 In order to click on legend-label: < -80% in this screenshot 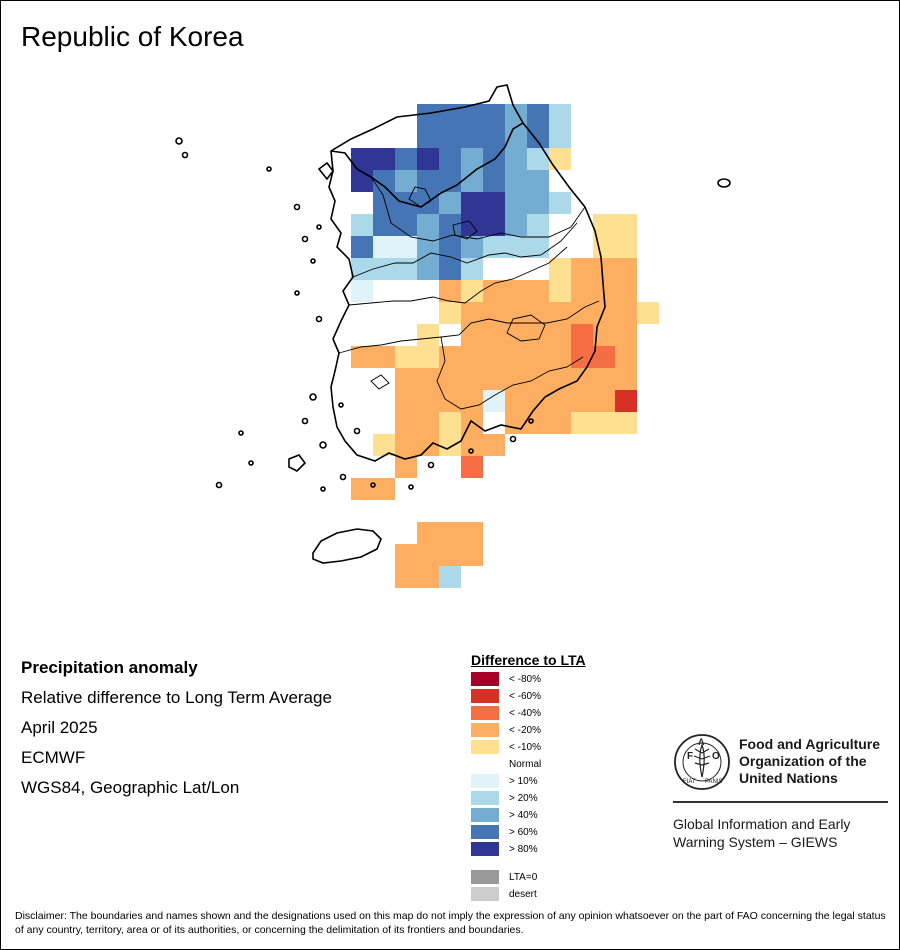, I will do `click(525, 679)`.